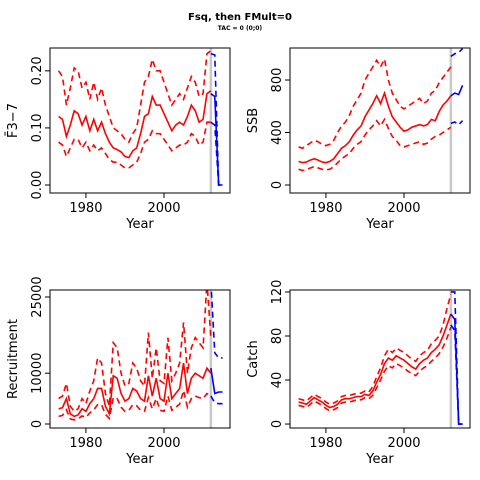 Image resolution: width=480 pixels, height=480 pixels. What do you see at coordinates (13, 359) in the screenshot?
I see `y-axis-label: Recruitment` at bounding box center [13, 359].